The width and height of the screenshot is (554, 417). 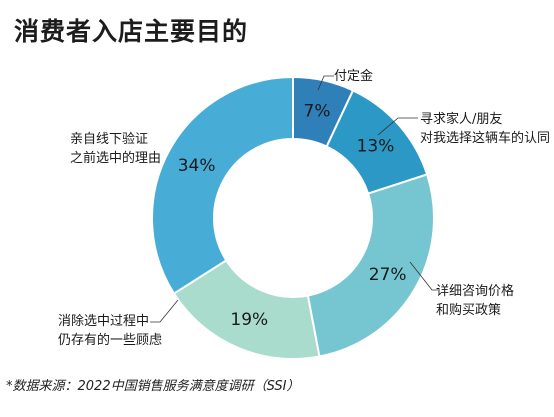 I want to click on slice-remove-concerns, so click(x=246, y=309).